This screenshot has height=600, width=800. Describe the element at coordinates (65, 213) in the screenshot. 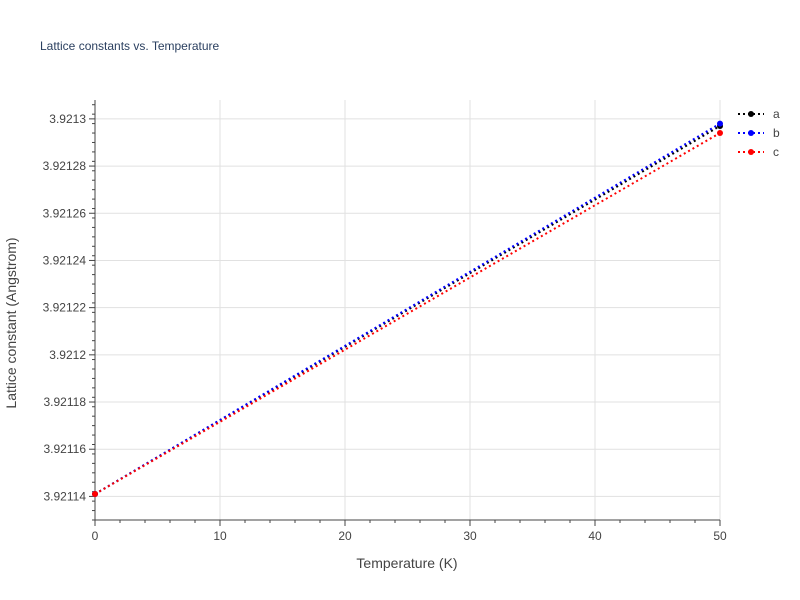

I see `y-tick-label: 3.92126` at that location.